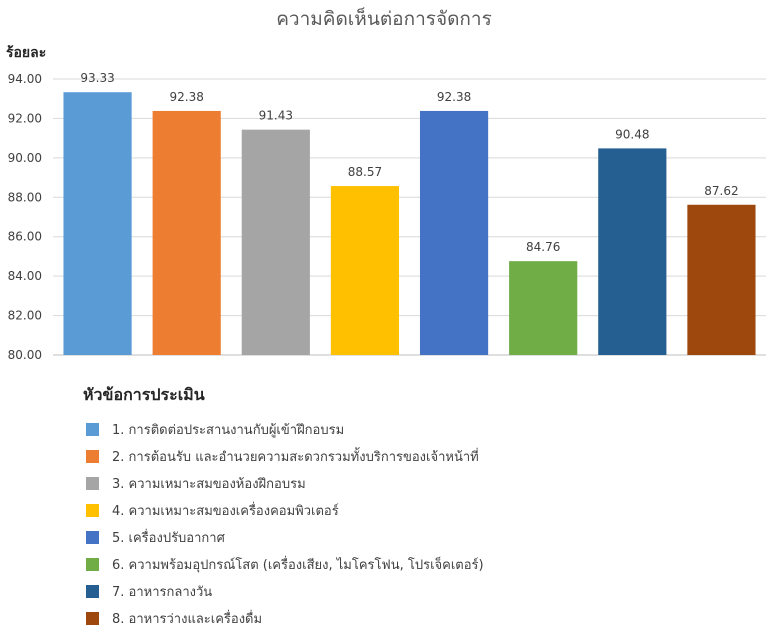  What do you see at coordinates (168, 538) in the screenshot?
I see `legend-label: 5. เครื่องปรับอากาศ` at bounding box center [168, 538].